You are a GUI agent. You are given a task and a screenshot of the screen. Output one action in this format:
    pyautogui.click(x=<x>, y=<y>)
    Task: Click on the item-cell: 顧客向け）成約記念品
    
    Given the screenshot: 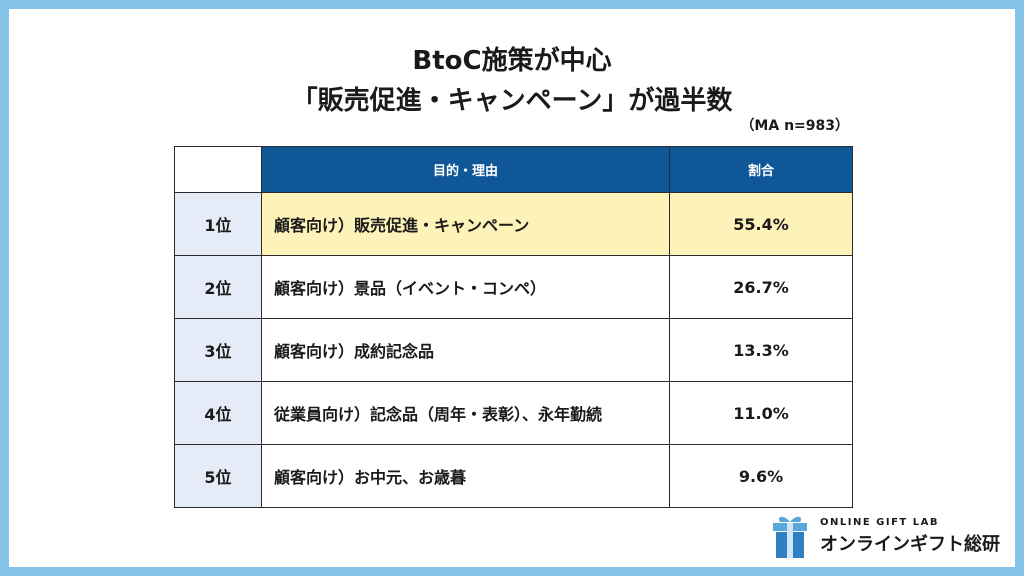 What is the action you would take?
    pyautogui.click(x=465, y=350)
    